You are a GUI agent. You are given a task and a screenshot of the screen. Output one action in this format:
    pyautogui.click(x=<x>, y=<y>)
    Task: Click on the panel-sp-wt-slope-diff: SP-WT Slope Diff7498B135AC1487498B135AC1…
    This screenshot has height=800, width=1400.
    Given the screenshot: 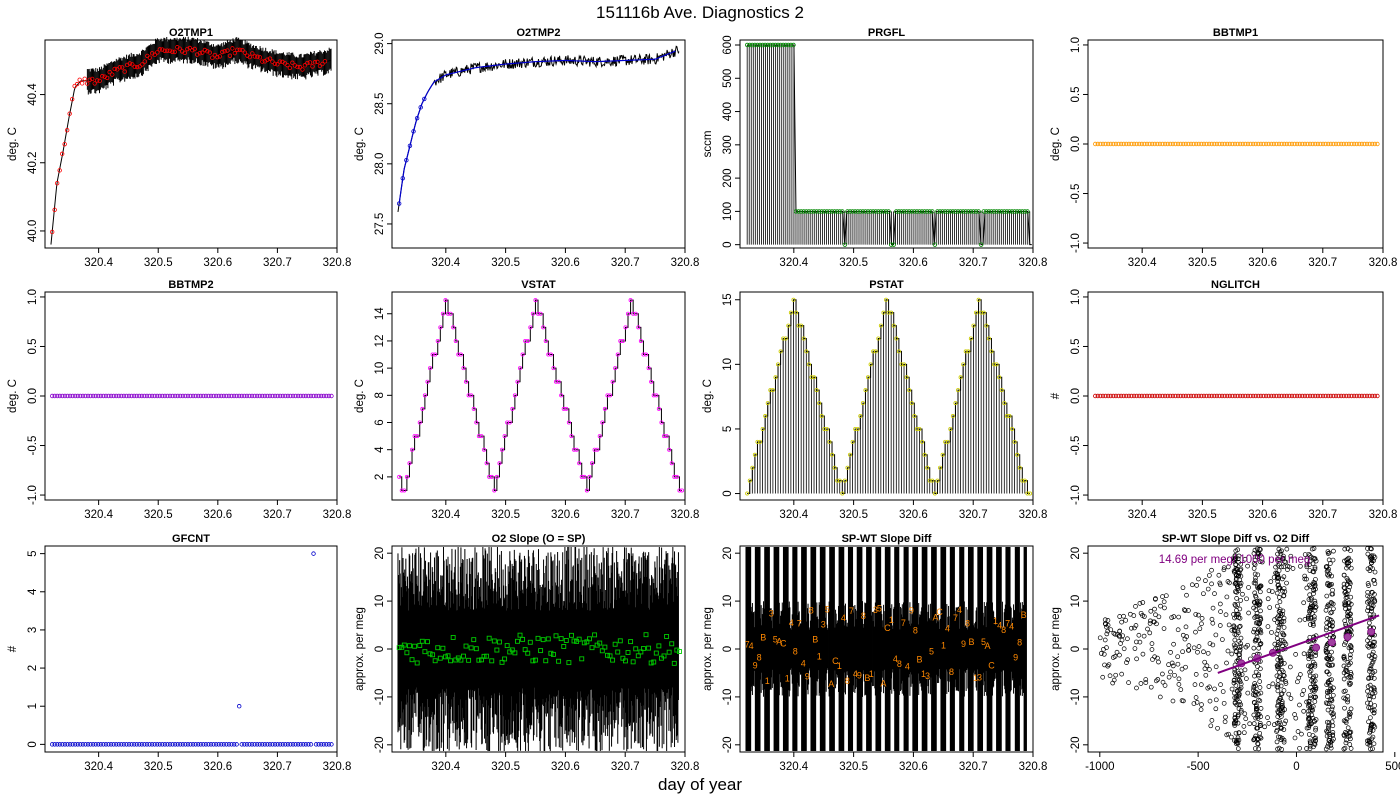 What is the action you would take?
    pyautogui.click(x=874, y=653)
    